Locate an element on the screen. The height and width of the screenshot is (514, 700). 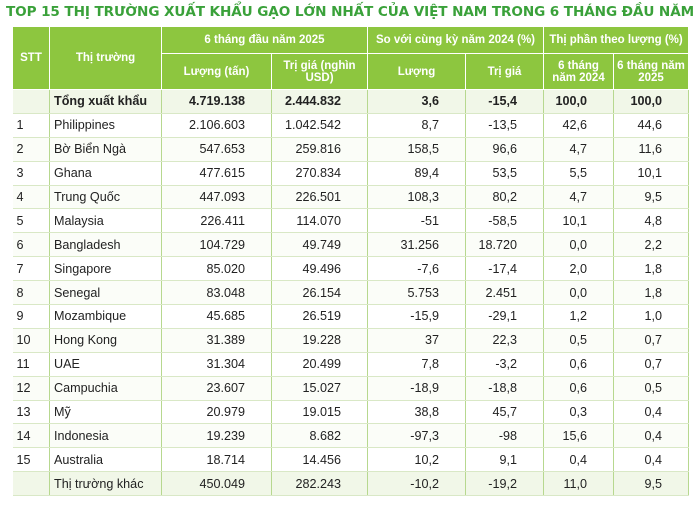
cell-yoy-volume: -10,2 is located at coordinates (416, 484).